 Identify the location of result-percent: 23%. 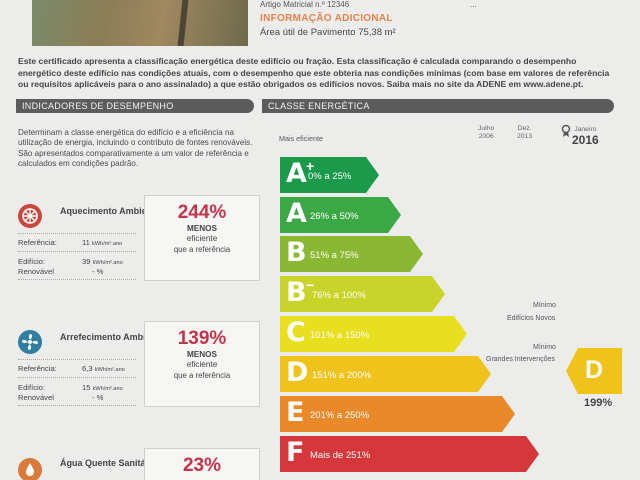
(202, 465).